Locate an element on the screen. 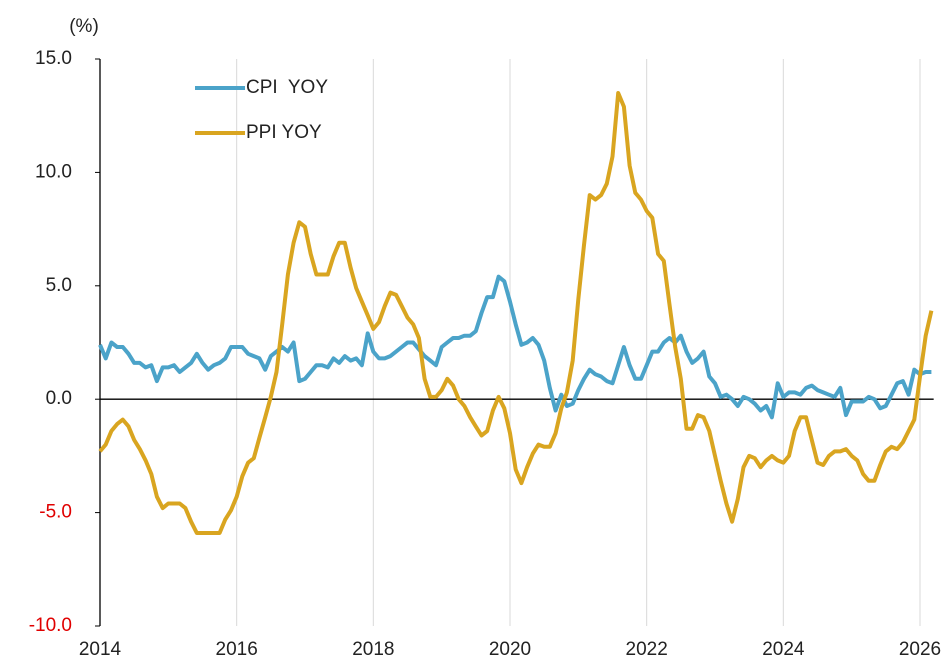  x-tick-label: 2026 is located at coordinates (920, 649).